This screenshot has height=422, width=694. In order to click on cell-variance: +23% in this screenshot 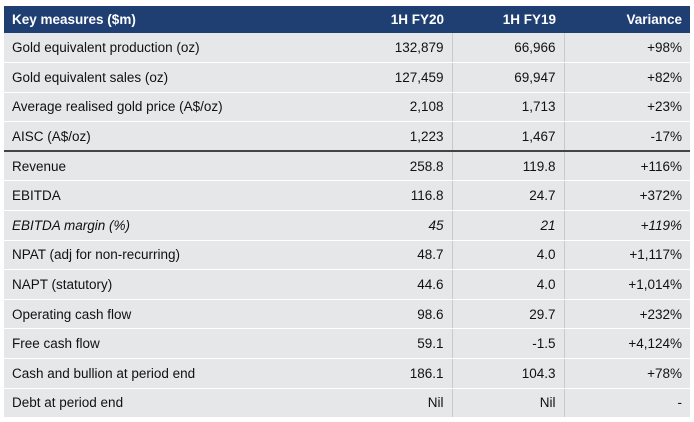, I will do `click(627, 107)`.